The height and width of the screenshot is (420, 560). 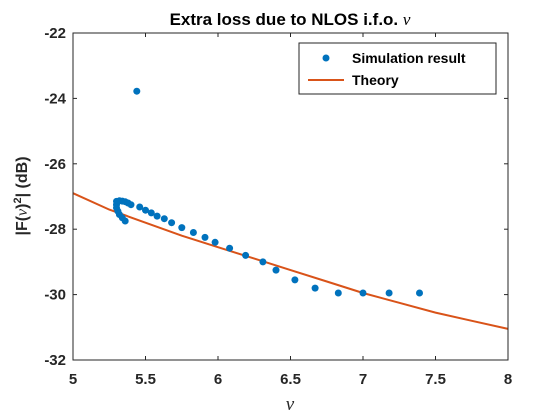 I want to click on chart-title-symbol: ν, so click(x=407, y=19).